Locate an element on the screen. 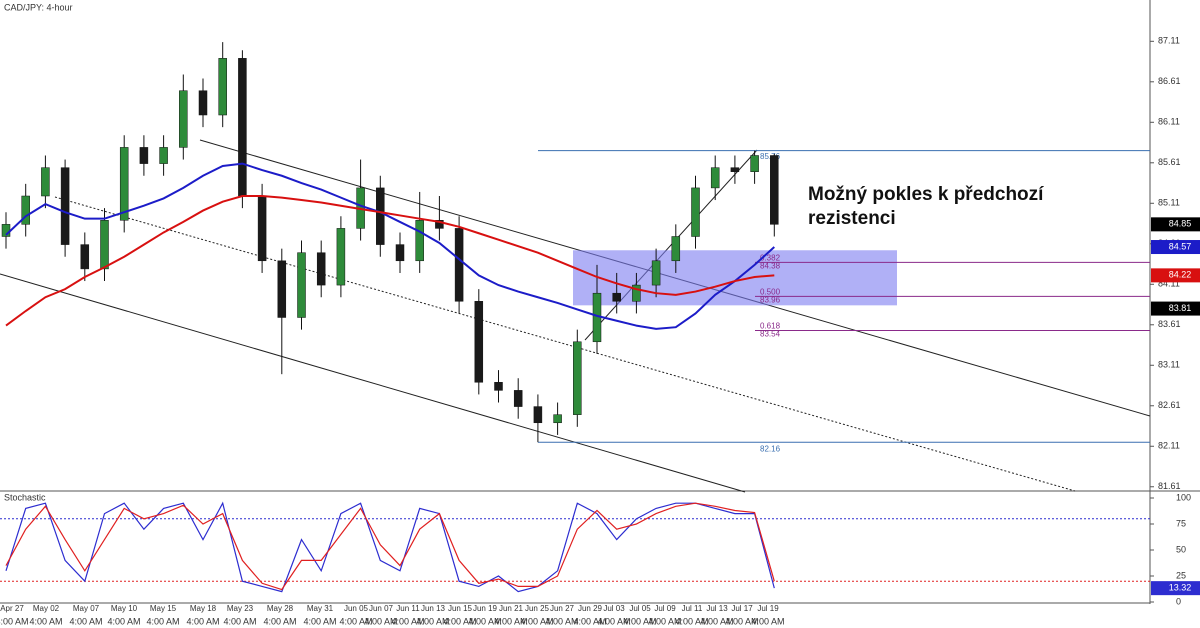  x-date-label: May 28 is located at coordinates (280, 608).